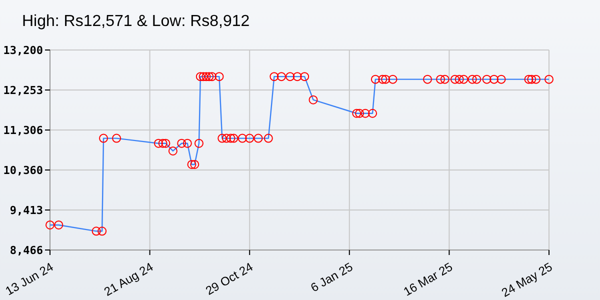 This screenshot has width=600, height=300. I want to click on y-tick-label: 10,360, so click(23, 170).